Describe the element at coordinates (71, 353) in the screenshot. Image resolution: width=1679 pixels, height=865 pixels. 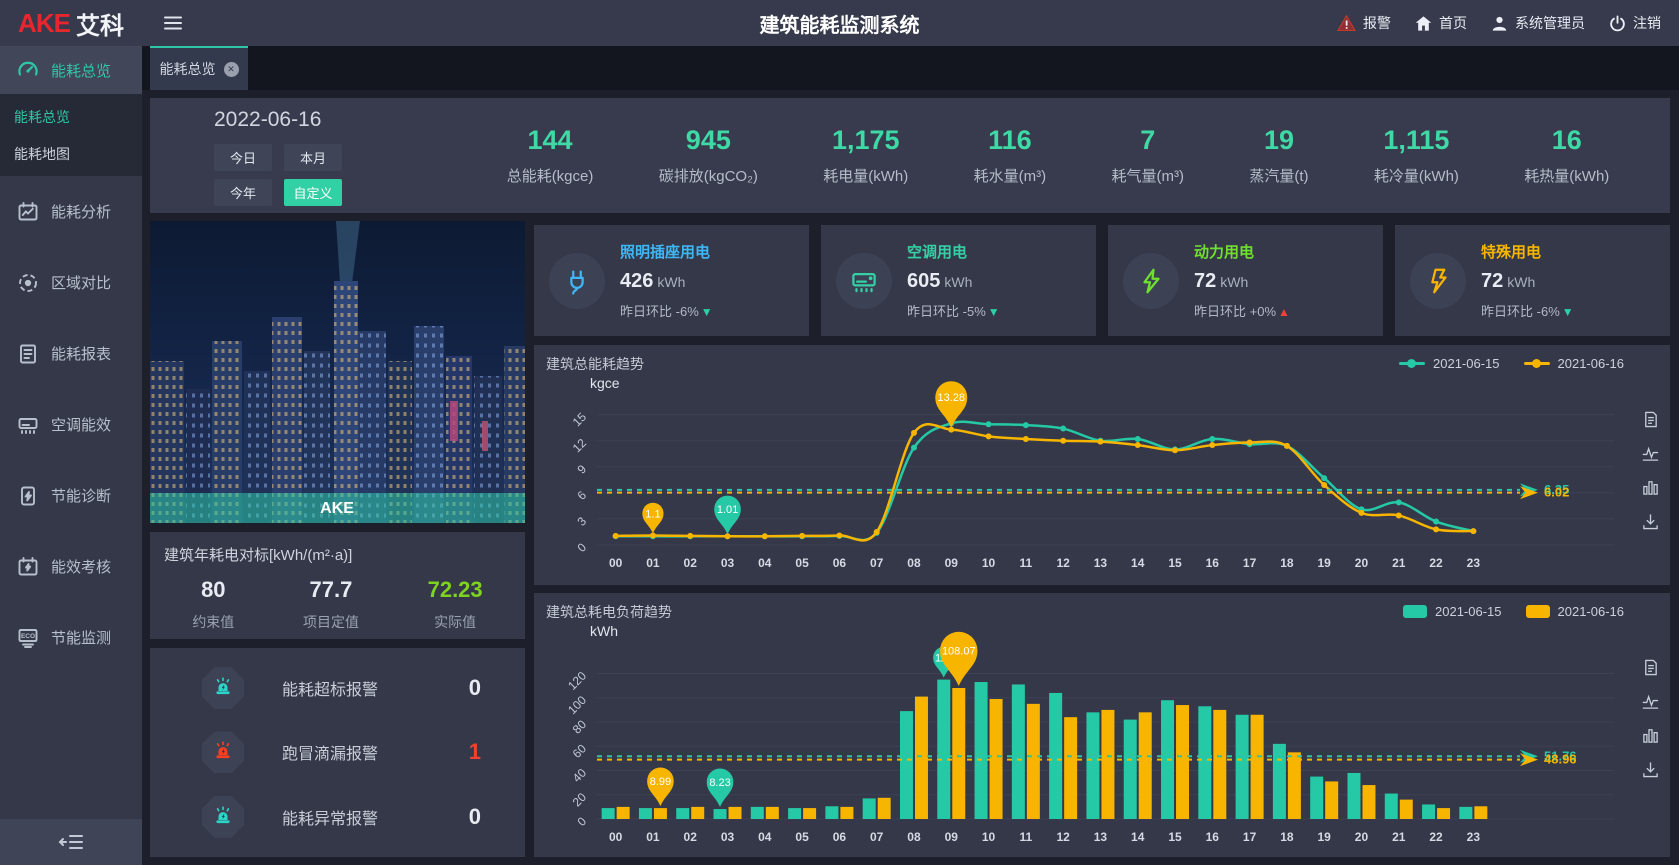
I see `sidebar-item-energy-report: 能耗报表` at that location.